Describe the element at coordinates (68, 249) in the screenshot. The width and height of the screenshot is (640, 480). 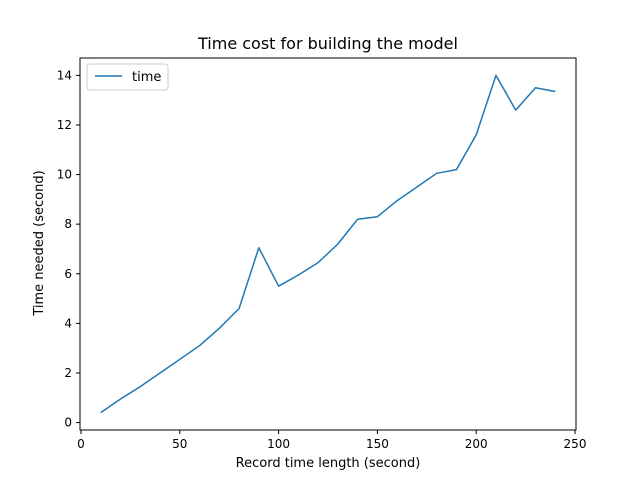
I see `y-axis-ticks: 0 2 4 6 8 10 12 14` at that location.